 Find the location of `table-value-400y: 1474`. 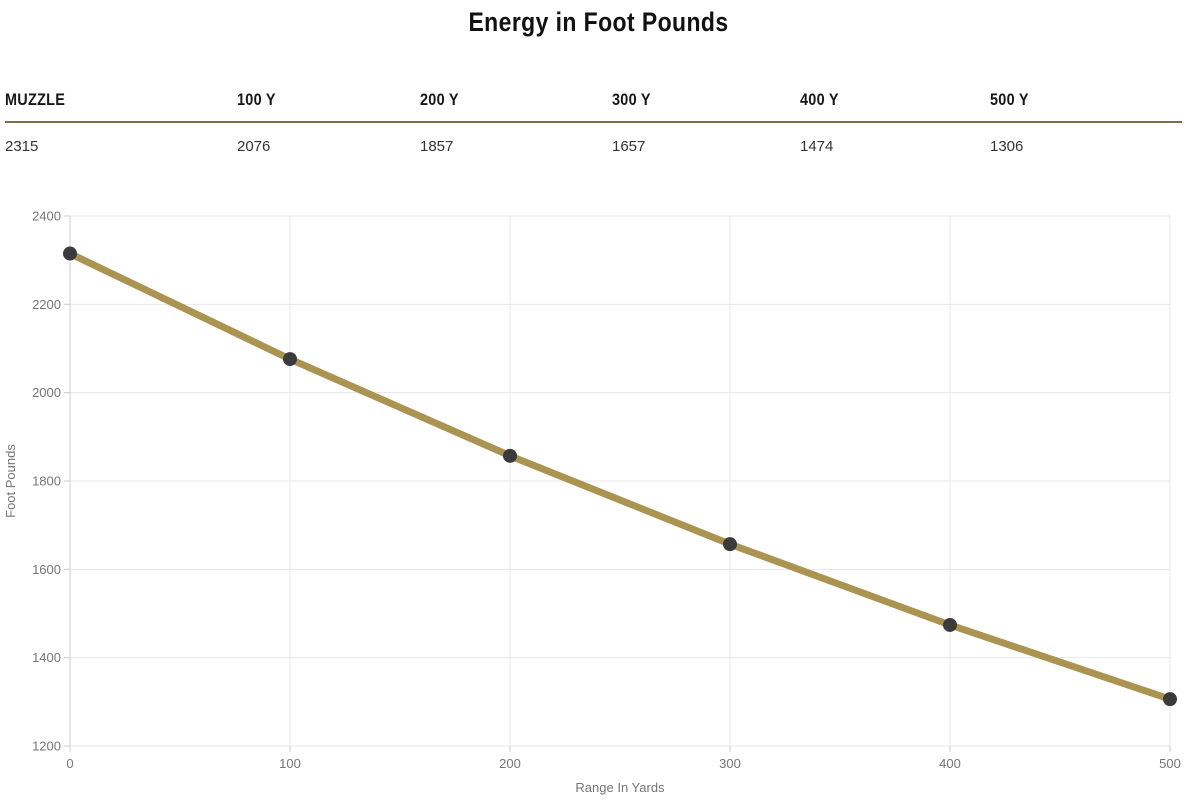

table-value-400y: 1474 is located at coordinates (817, 146).